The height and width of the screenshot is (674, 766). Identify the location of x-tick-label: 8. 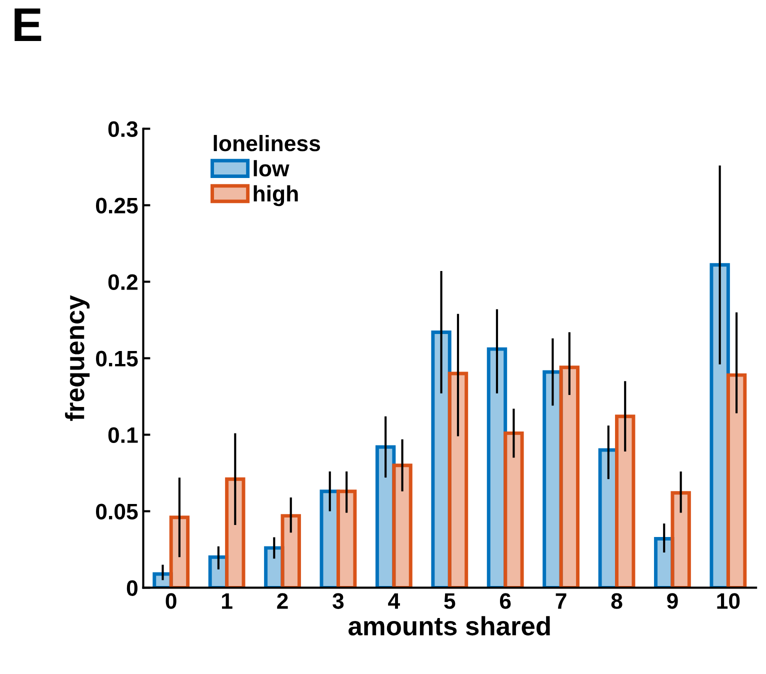
(616, 601).